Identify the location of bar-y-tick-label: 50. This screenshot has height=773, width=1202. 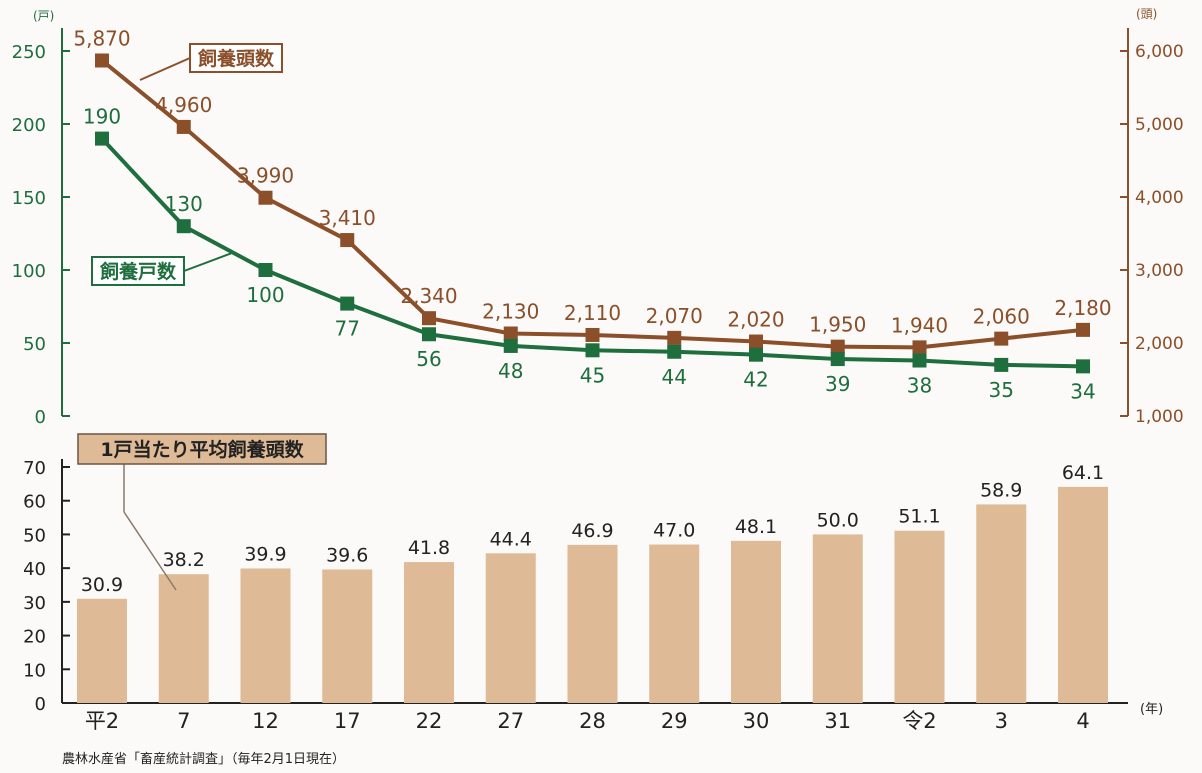
(34, 535).